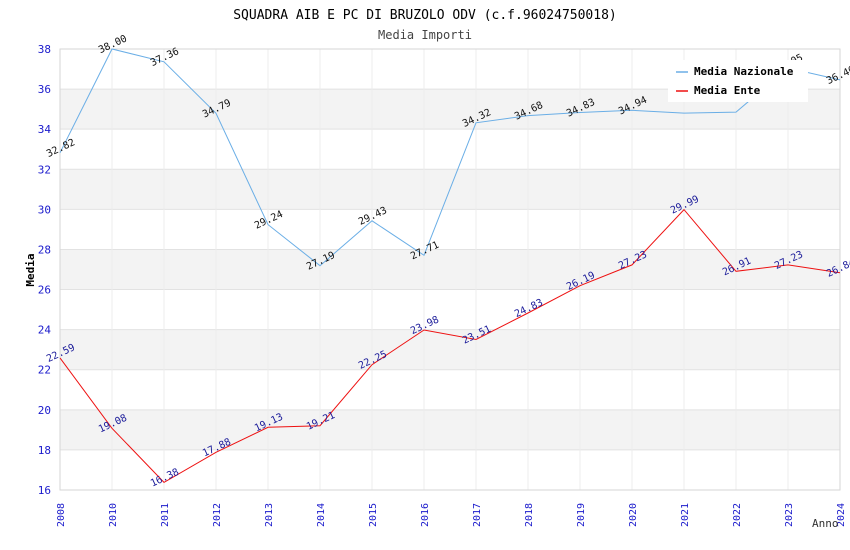  Describe the element at coordinates (61, 515) in the screenshot. I see `x-tick-label: 2008` at that location.